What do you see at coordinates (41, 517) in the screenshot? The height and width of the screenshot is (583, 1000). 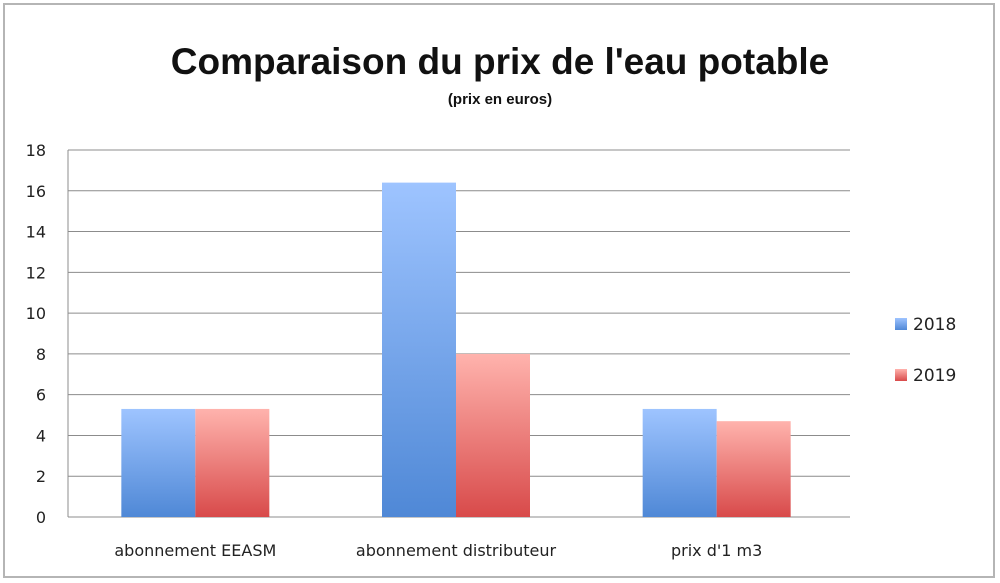 I see `y-tick-label: 0` at bounding box center [41, 517].